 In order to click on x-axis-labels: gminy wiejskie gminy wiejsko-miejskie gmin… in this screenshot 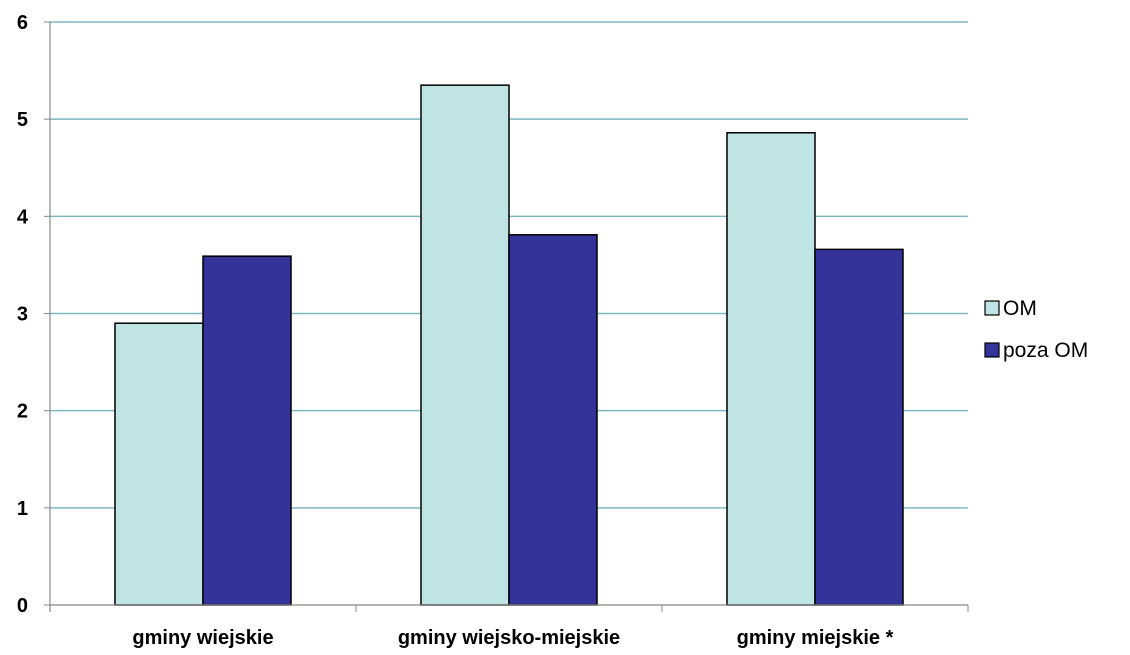, I will do `click(512, 638)`.